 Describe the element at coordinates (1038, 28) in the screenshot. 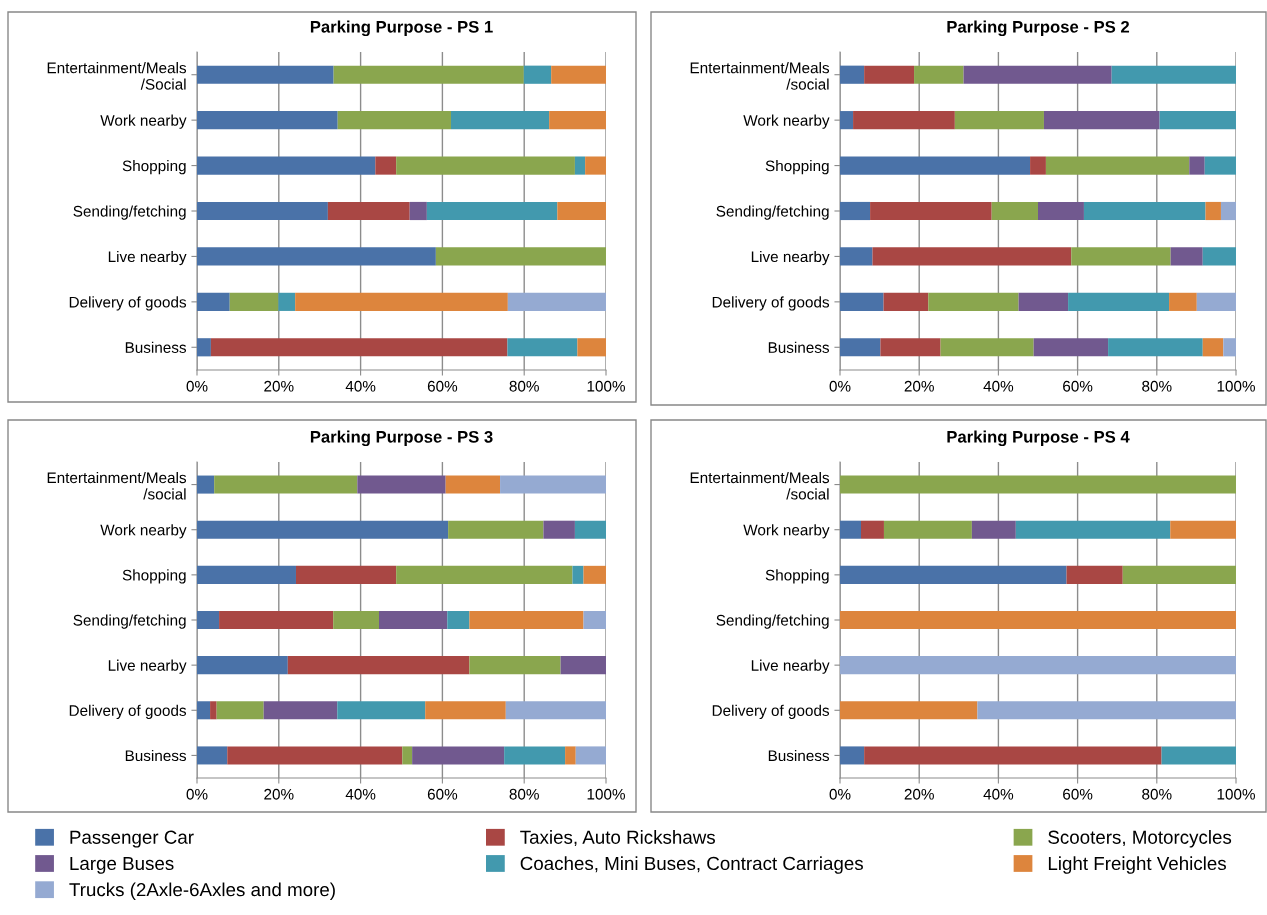

I see `chart-title: Parking Purpose - PS 2` at that location.